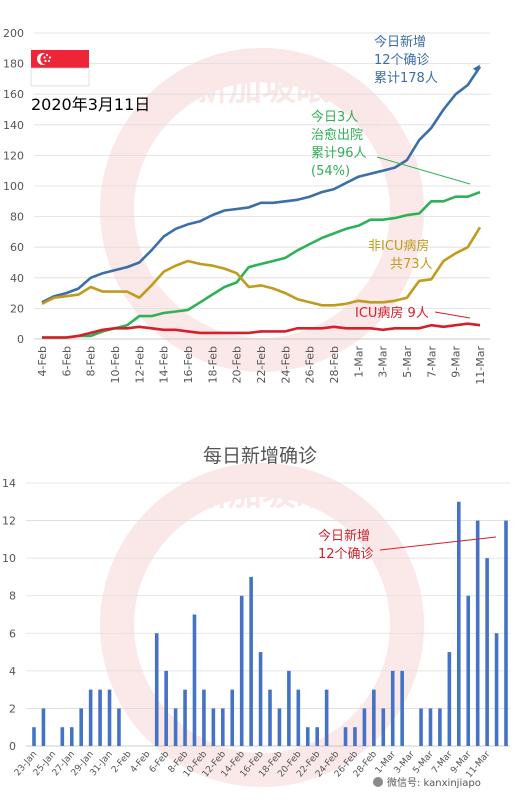  What do you see at coordinates (407, 362) in the screenshot?
I see `x-tick-label: 5-Mar` at bounding box center [407, 362].